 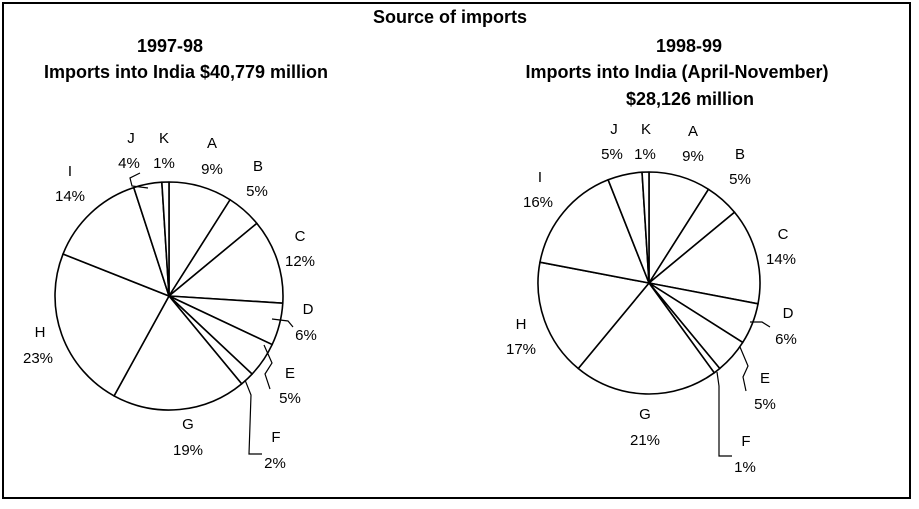 What do you see at coordinates (612, 154) in the screenshot?
I see `slice-percent-j: 5%` at bounding box center [612, 154].